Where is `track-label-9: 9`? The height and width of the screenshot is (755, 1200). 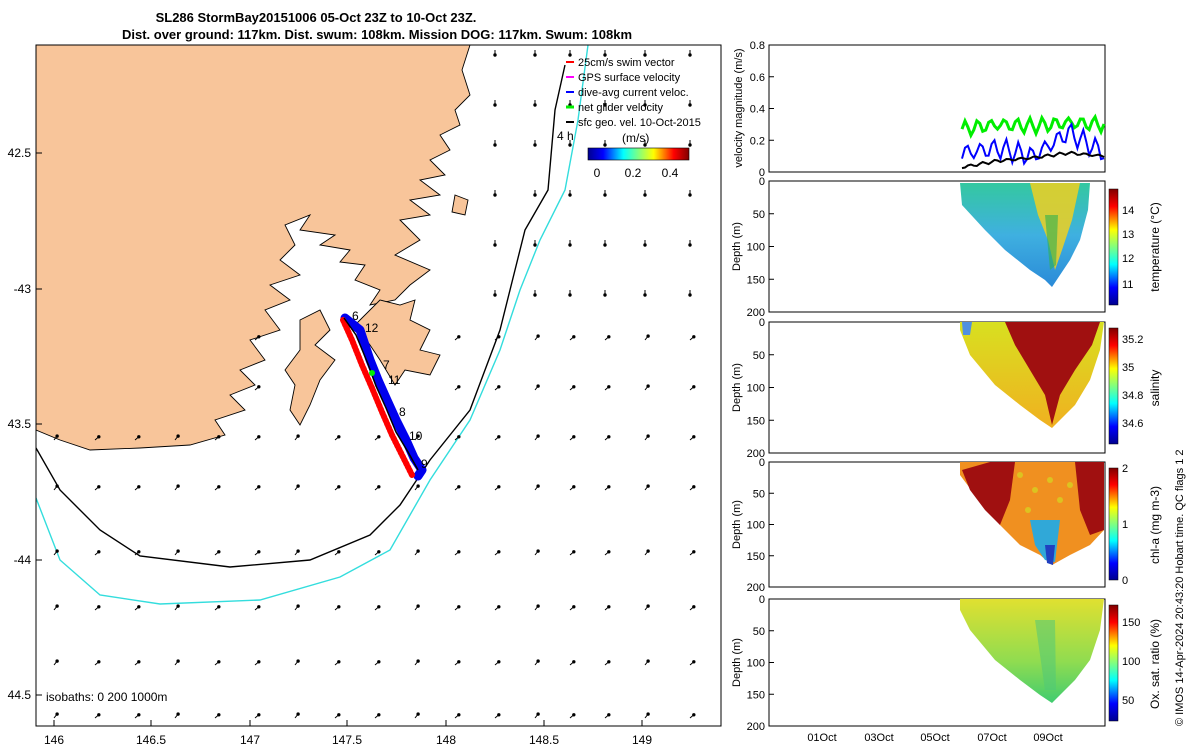 track-label-9: 9 is located at coordinates (424, 464).